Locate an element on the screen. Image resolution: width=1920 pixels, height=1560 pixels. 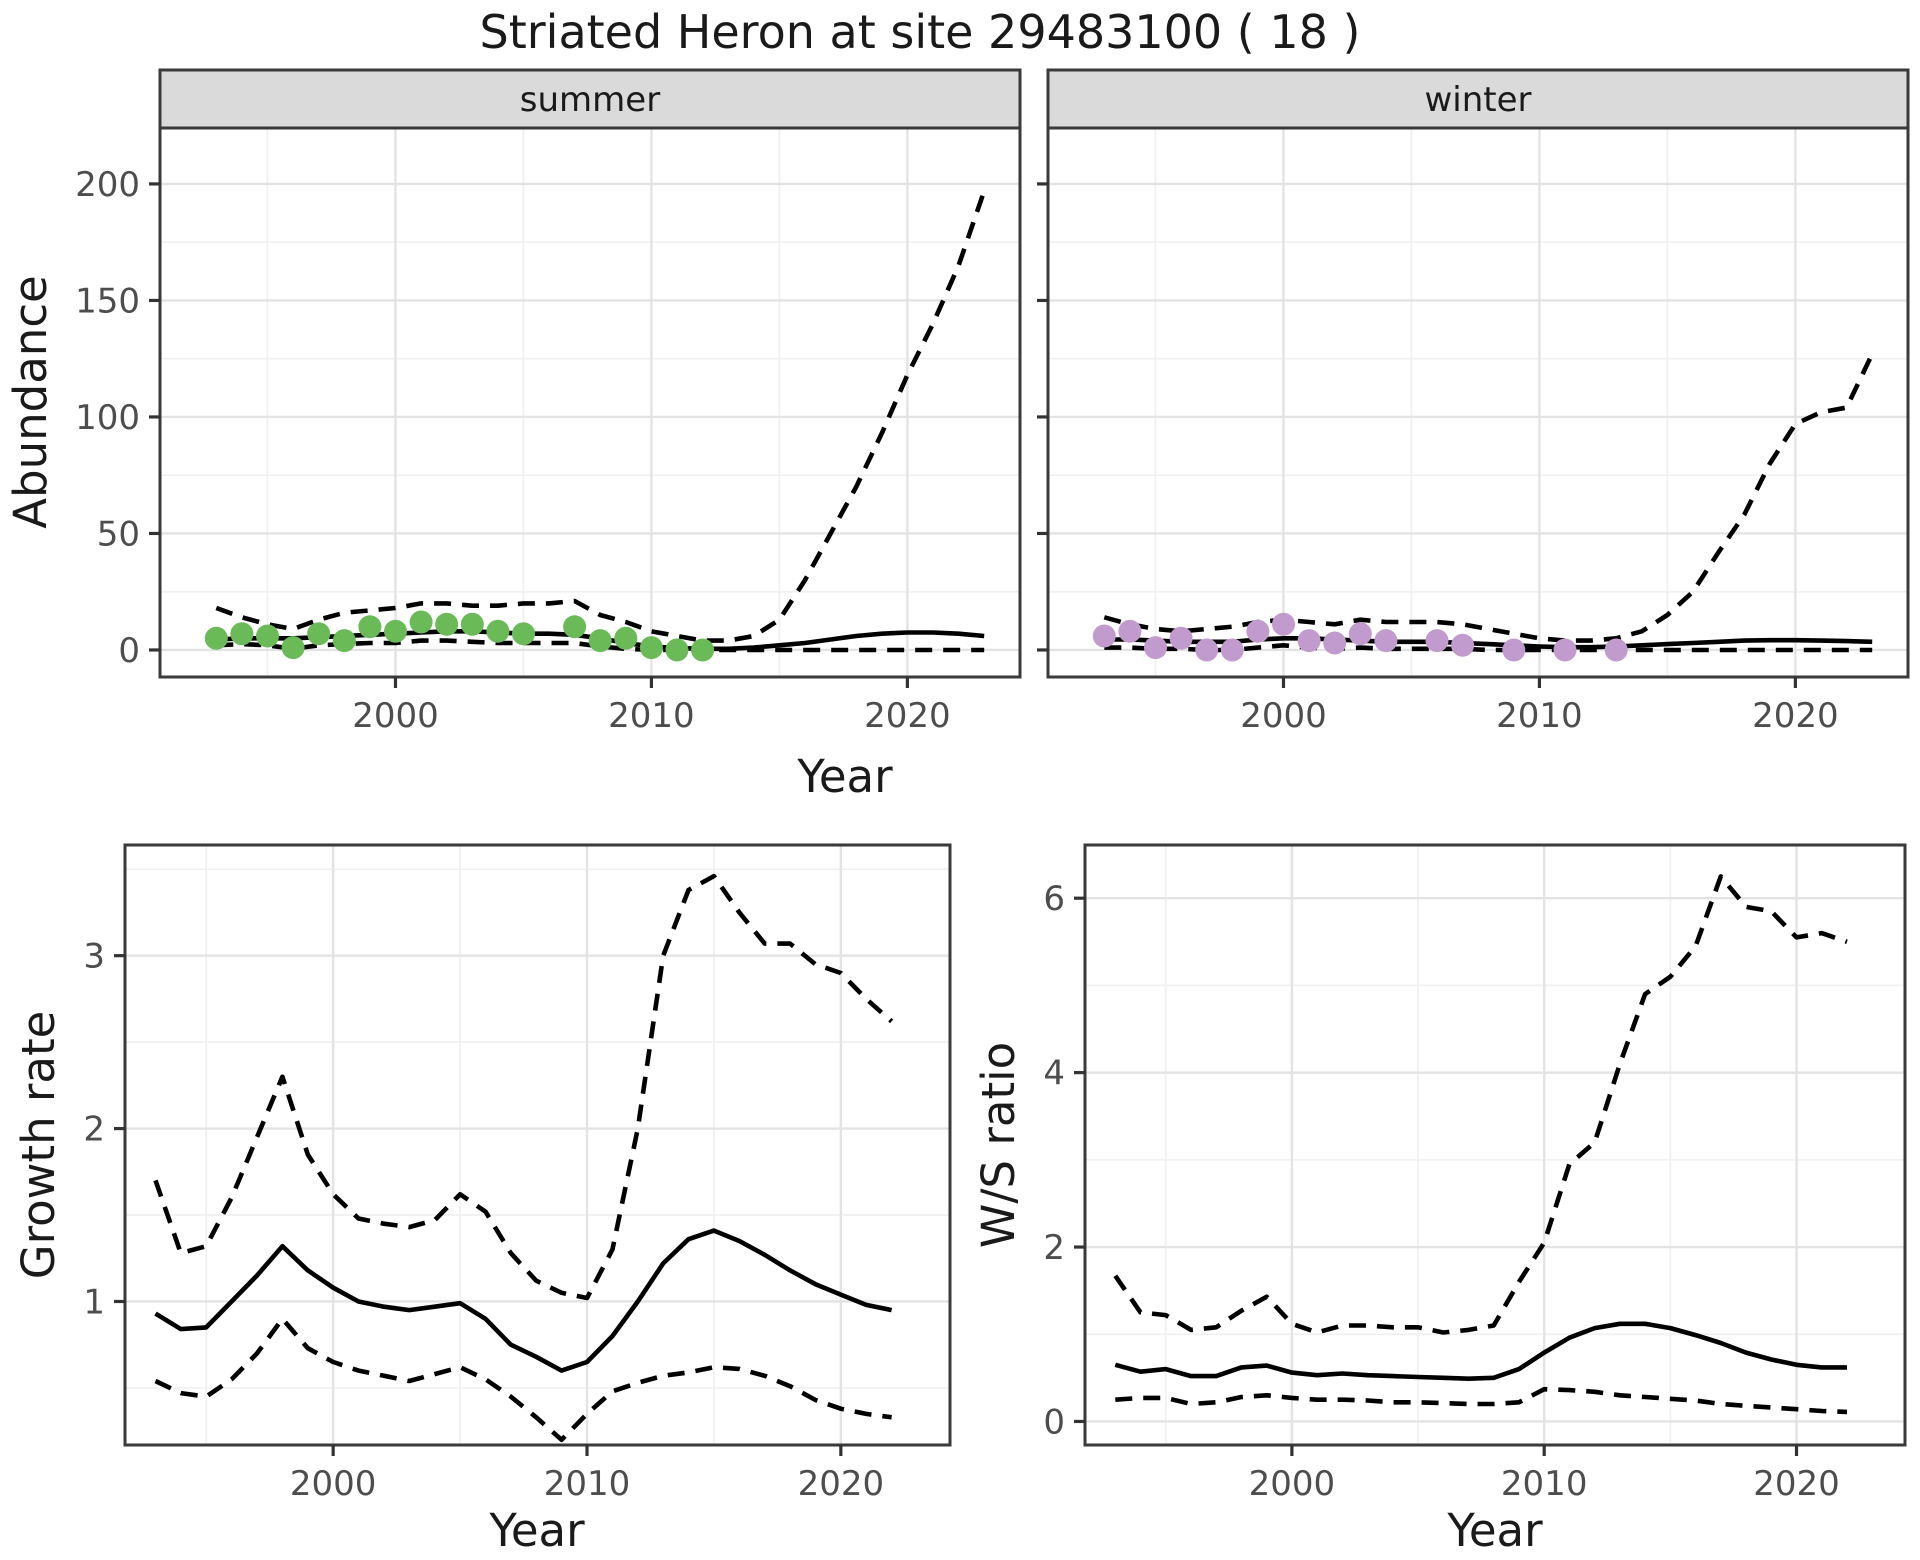
x-axis-title-year-top: Year is located at coordinates (844, 776).